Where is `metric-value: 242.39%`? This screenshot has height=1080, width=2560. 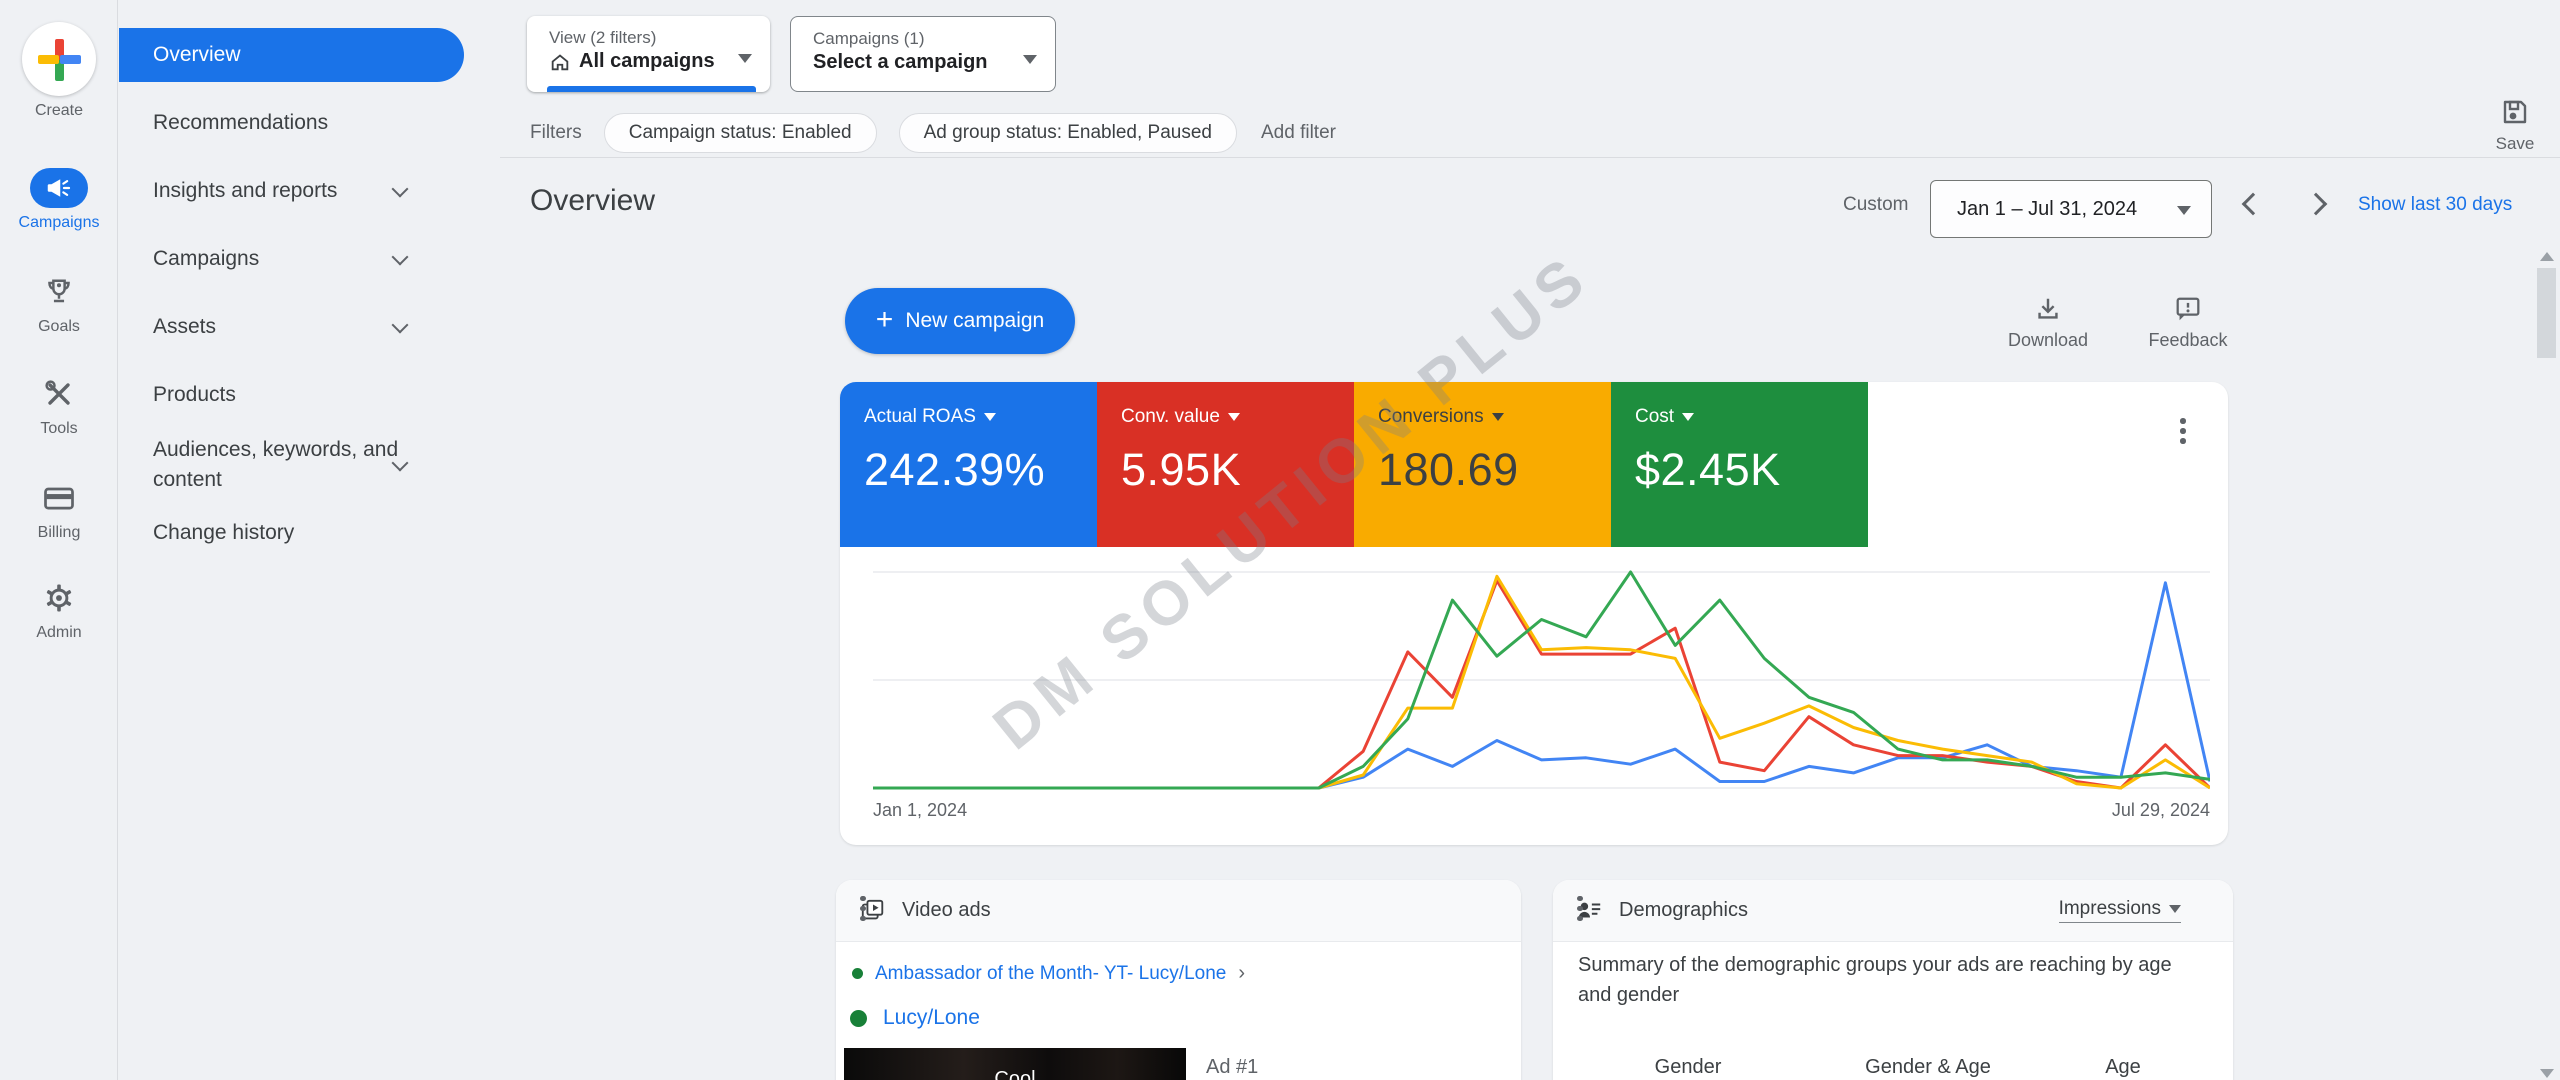
metric-value: 242.39% is located at coordinates (955, 469).